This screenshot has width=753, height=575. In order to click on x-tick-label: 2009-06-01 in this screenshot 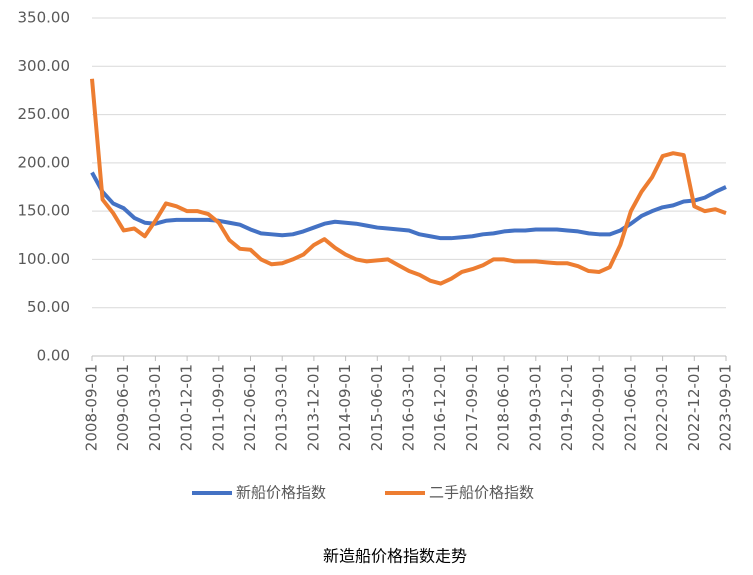, I will do `click(123, 407)`.